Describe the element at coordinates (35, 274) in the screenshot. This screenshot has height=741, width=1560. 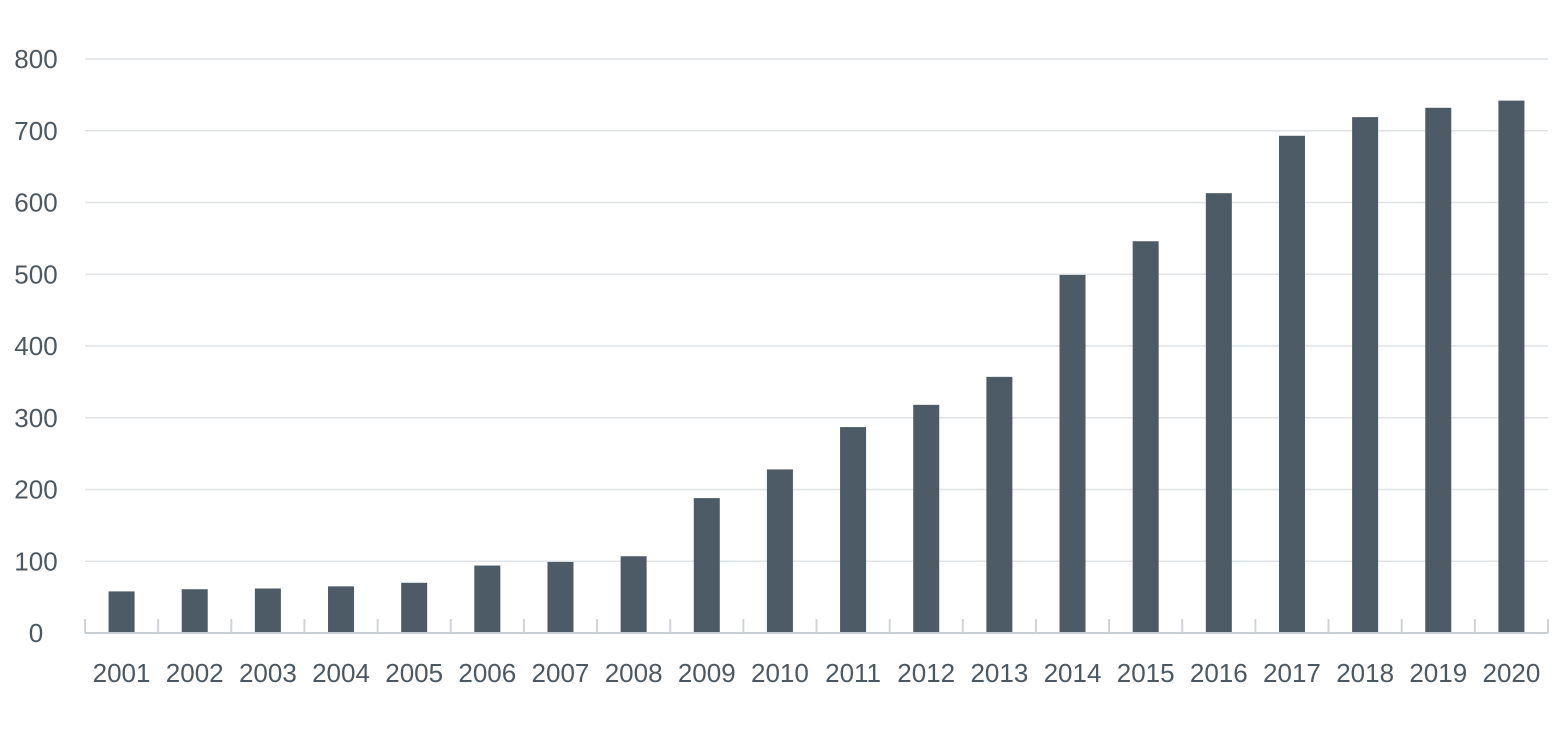
I see `y-tick-label-500: 500` at that location.